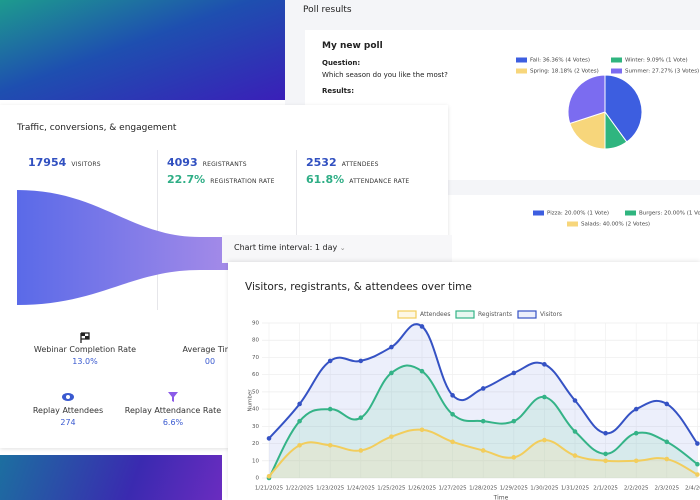  What do you see at coordinates (85, 349) in the screenshot?
I see `metric-label: Webinar Completion Rate` at bounding box center [85, 349].